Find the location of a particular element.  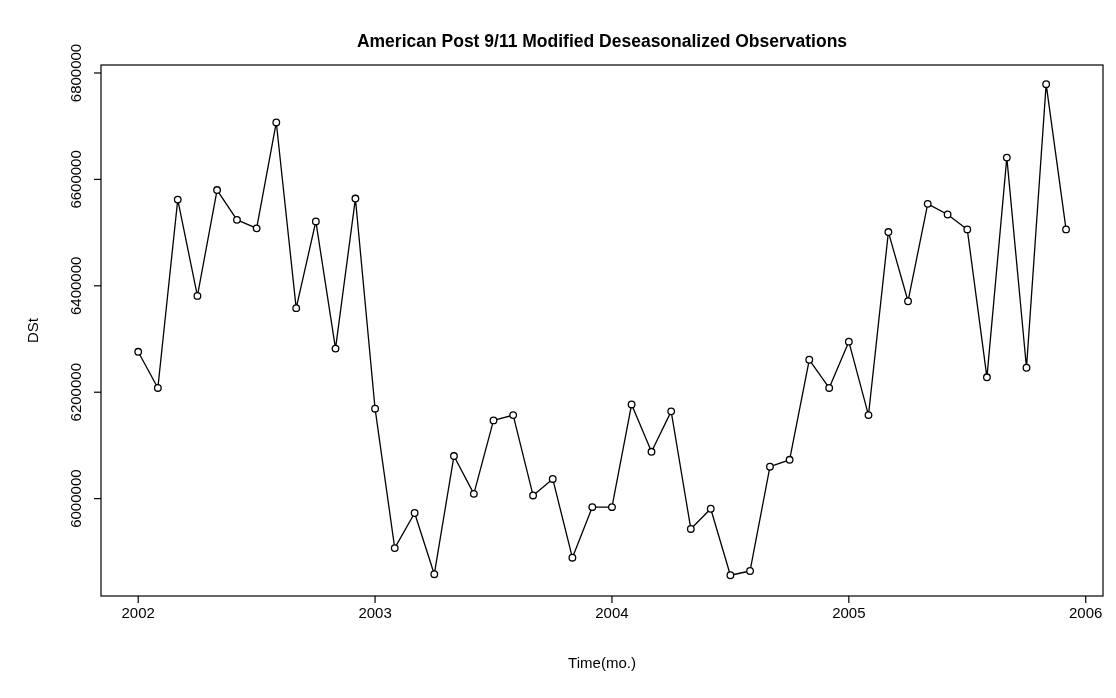

x-tick-label: 2005 is located at coordinates (849, 612).